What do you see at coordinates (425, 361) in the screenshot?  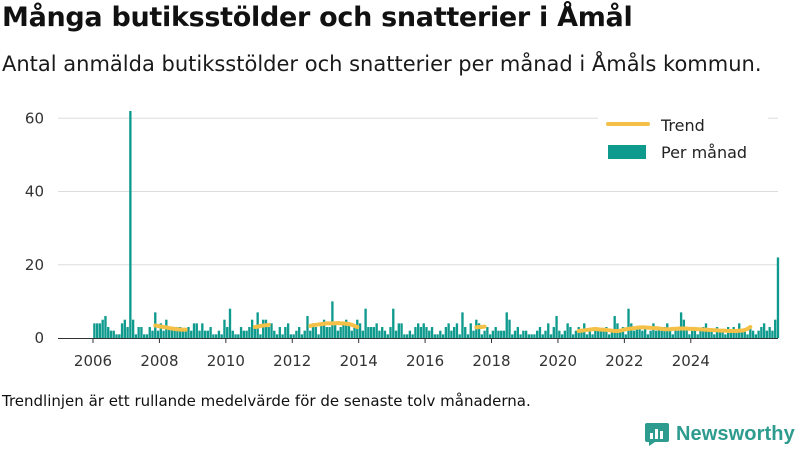 I see `x-tick-label: 2016` at bounding box center [425, 361].